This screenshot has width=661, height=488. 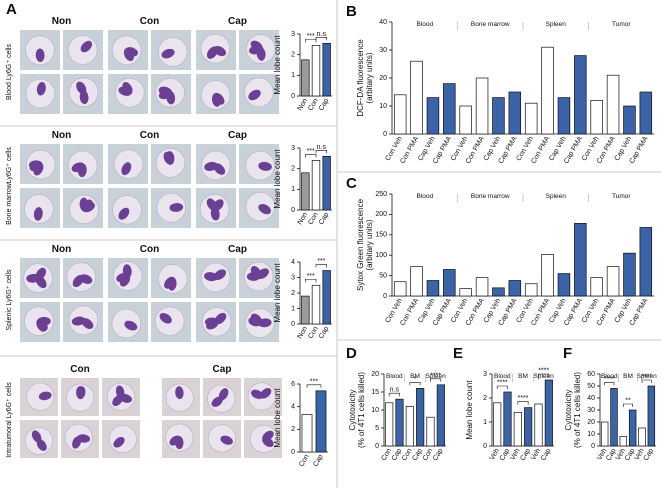 What do you see at coordinates (383, 50) in the screenshot?
I see `y-tick-label: 30` at bounding box center [383, 50].